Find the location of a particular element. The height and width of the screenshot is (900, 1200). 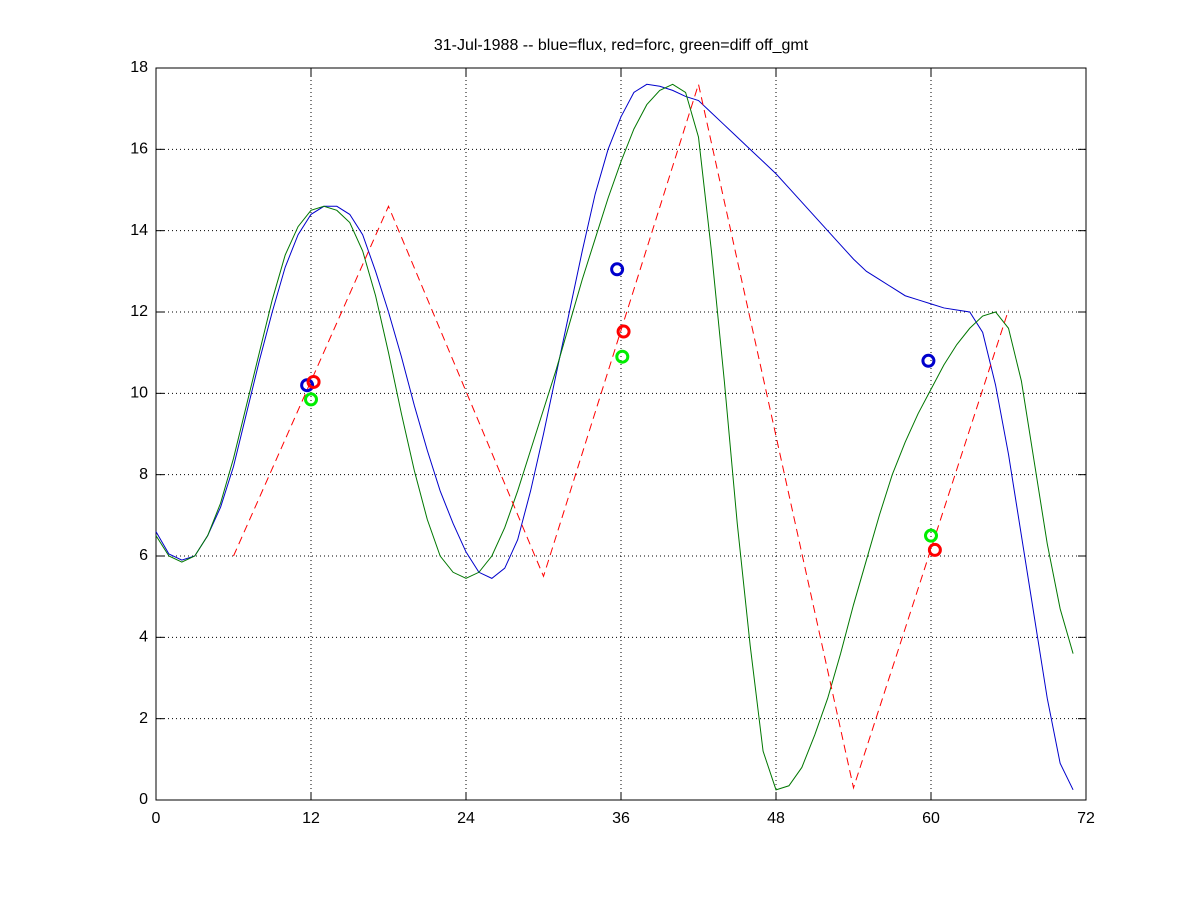

y-tick-label: 10 is located at coordinates (139, 393).